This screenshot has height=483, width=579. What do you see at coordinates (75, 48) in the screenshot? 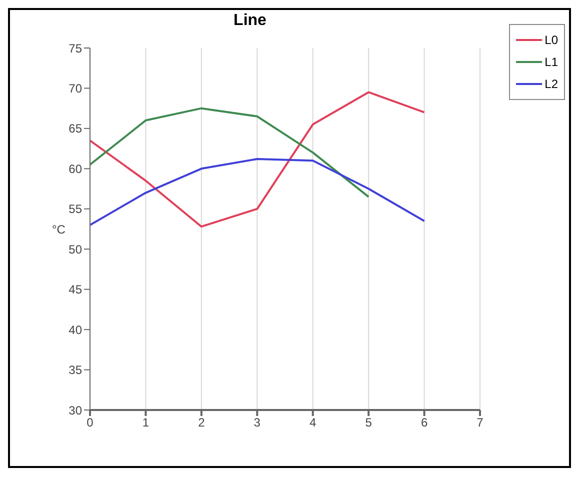
I see `y-tick-label: 75` at bounding box center [75, 48].